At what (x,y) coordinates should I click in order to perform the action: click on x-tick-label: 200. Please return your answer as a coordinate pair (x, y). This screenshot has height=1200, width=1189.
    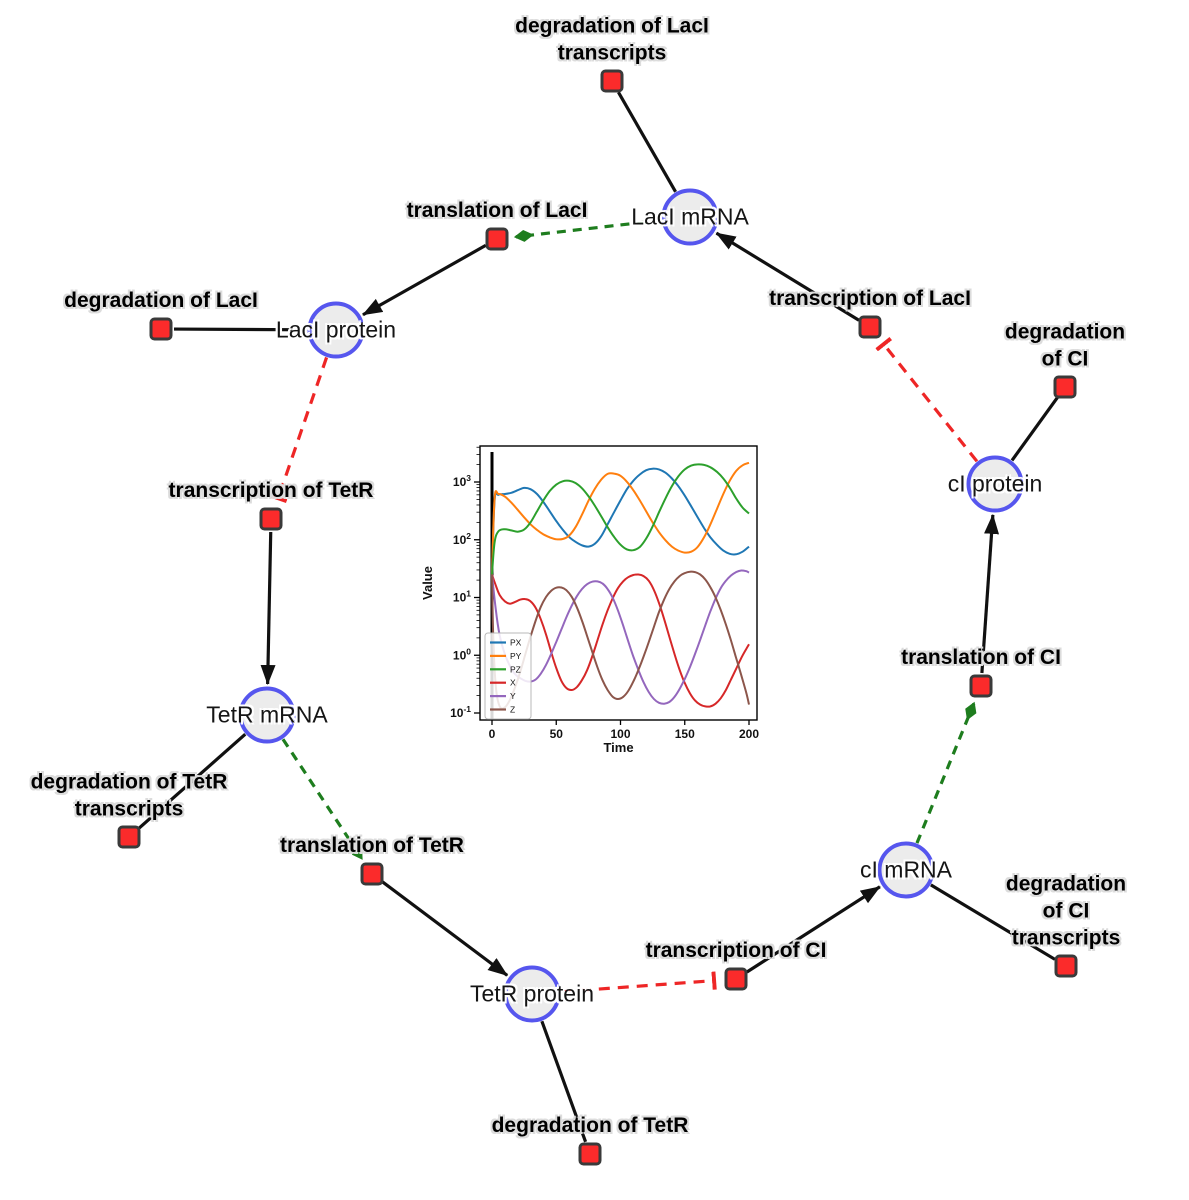
    Looking at the image, I should click on (749, 734).